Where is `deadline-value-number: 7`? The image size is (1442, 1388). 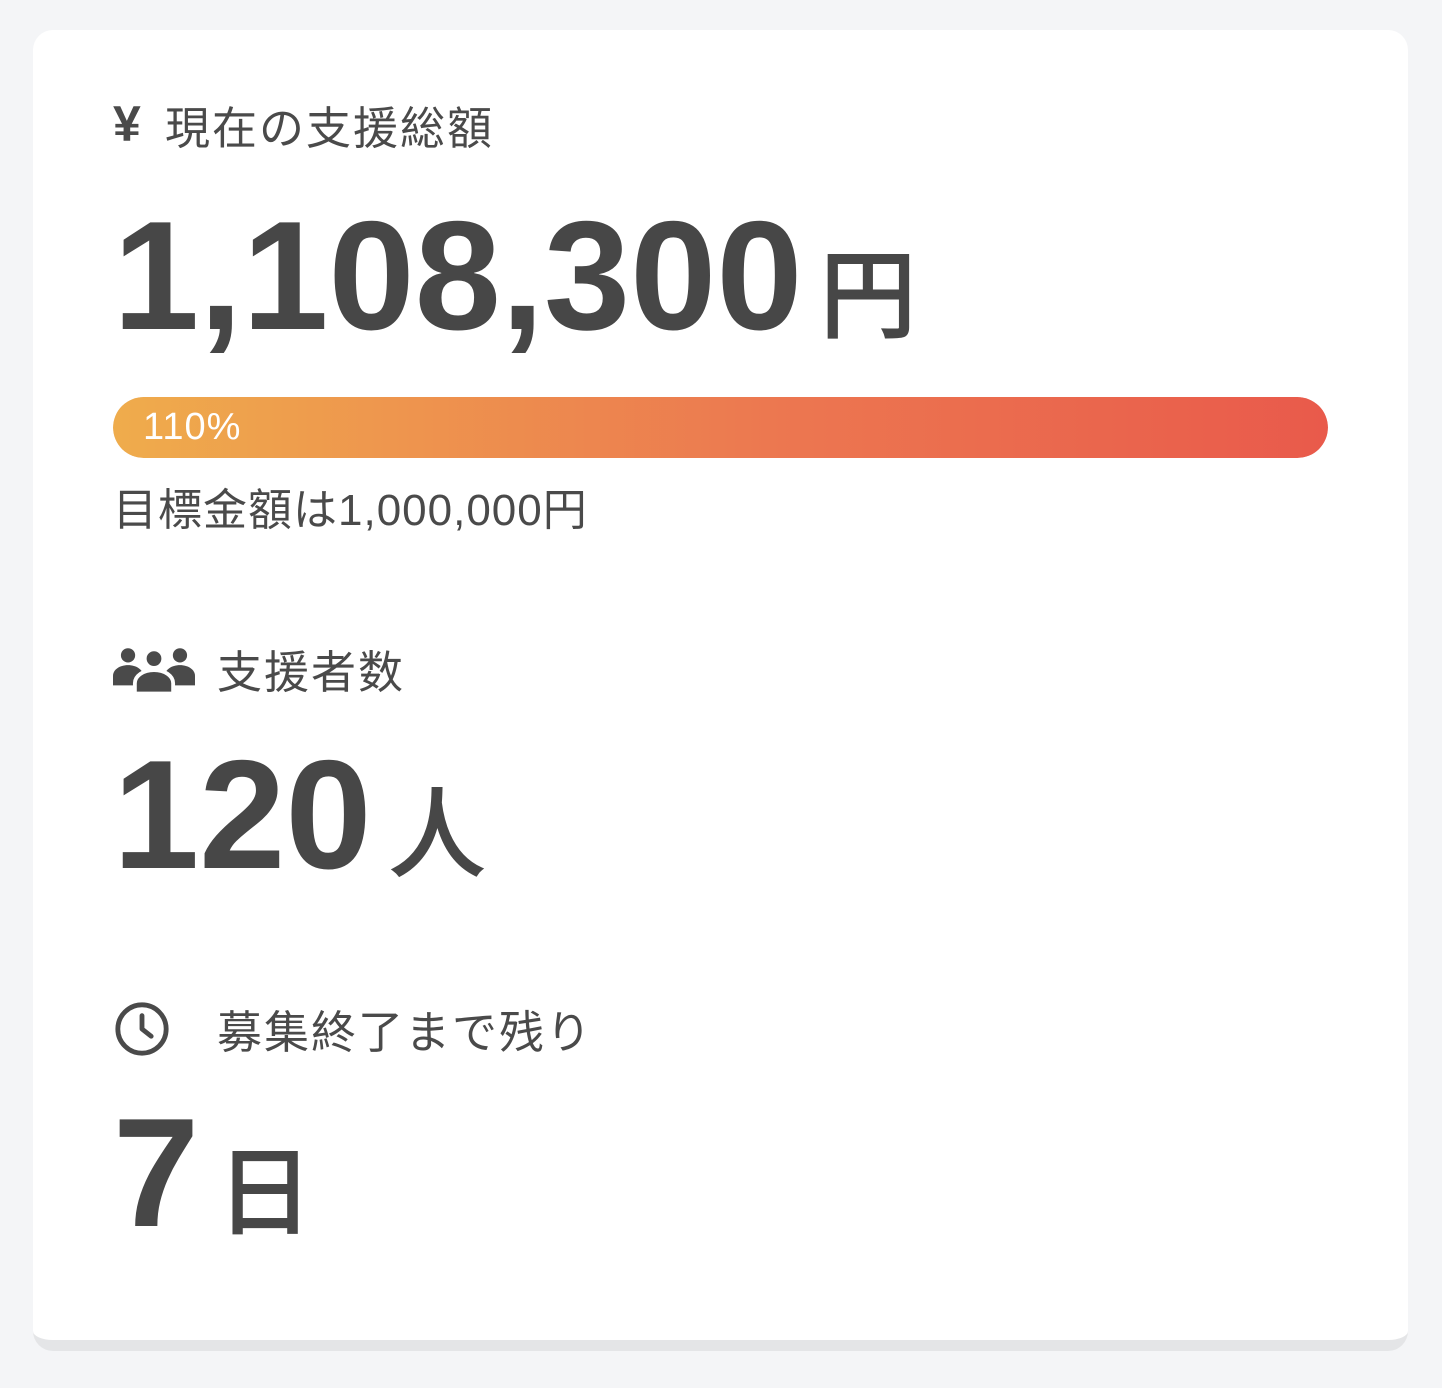 deadline-value-number: 7 is located at coordinates (156, 1172).